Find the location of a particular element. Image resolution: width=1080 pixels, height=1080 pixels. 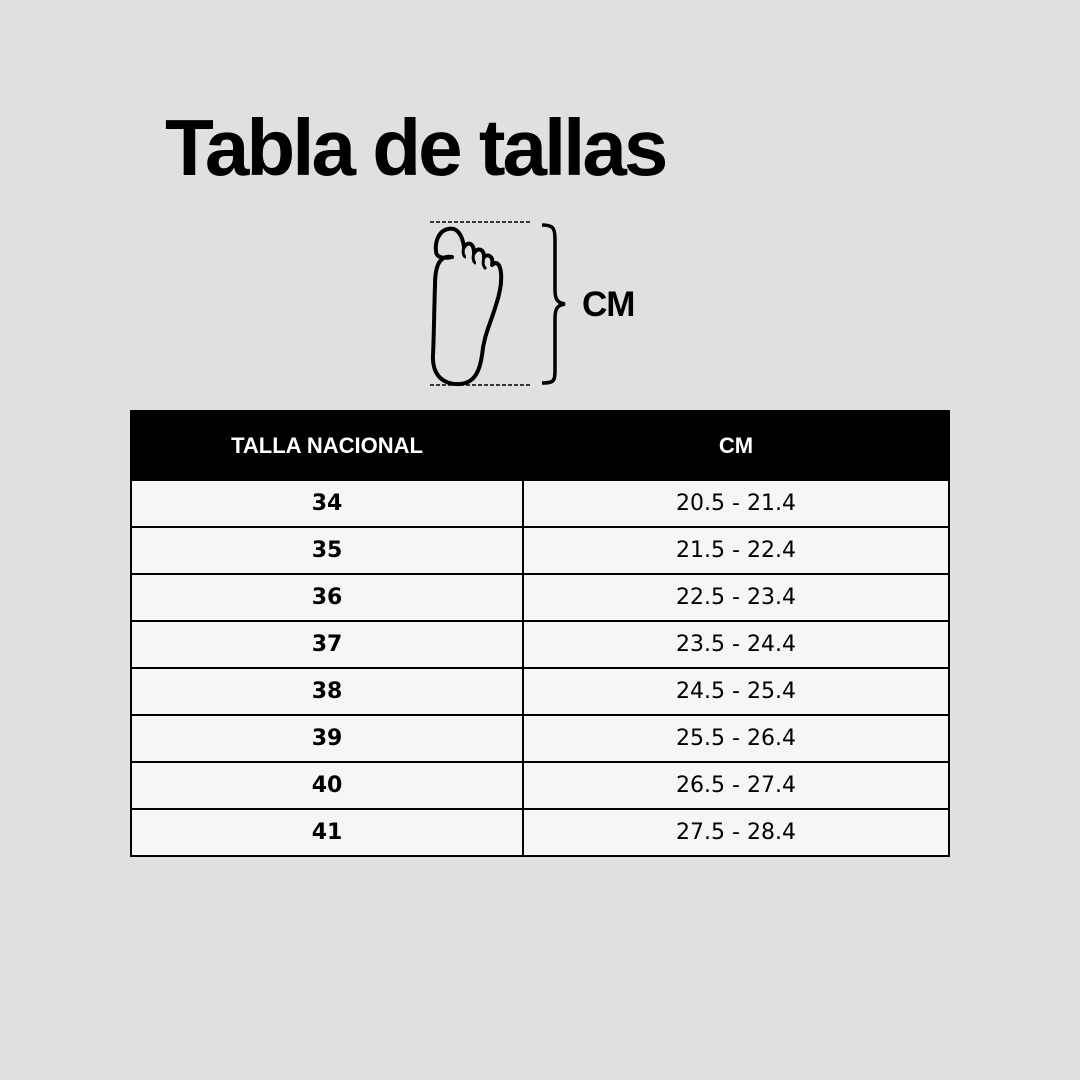

table-row: 34 20.5 - 21.4 is located at coordinates (540, 503).